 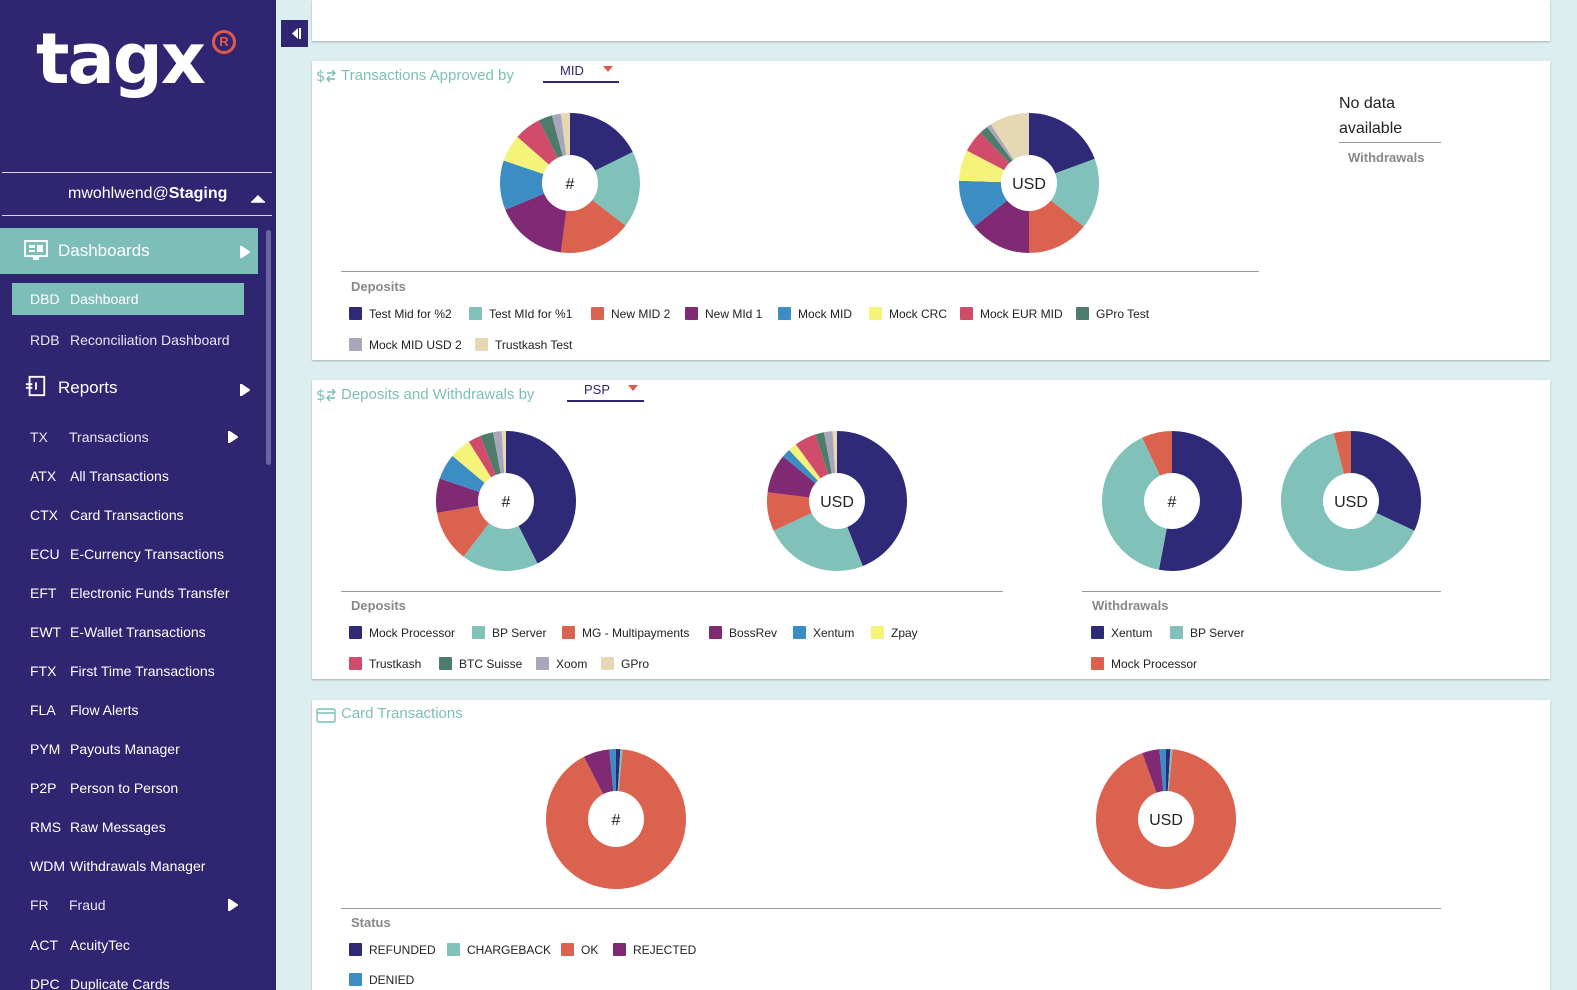 I want to click on legend-item-test-mid-for-2: Test Mid for %2, so click(x=400, y=314).